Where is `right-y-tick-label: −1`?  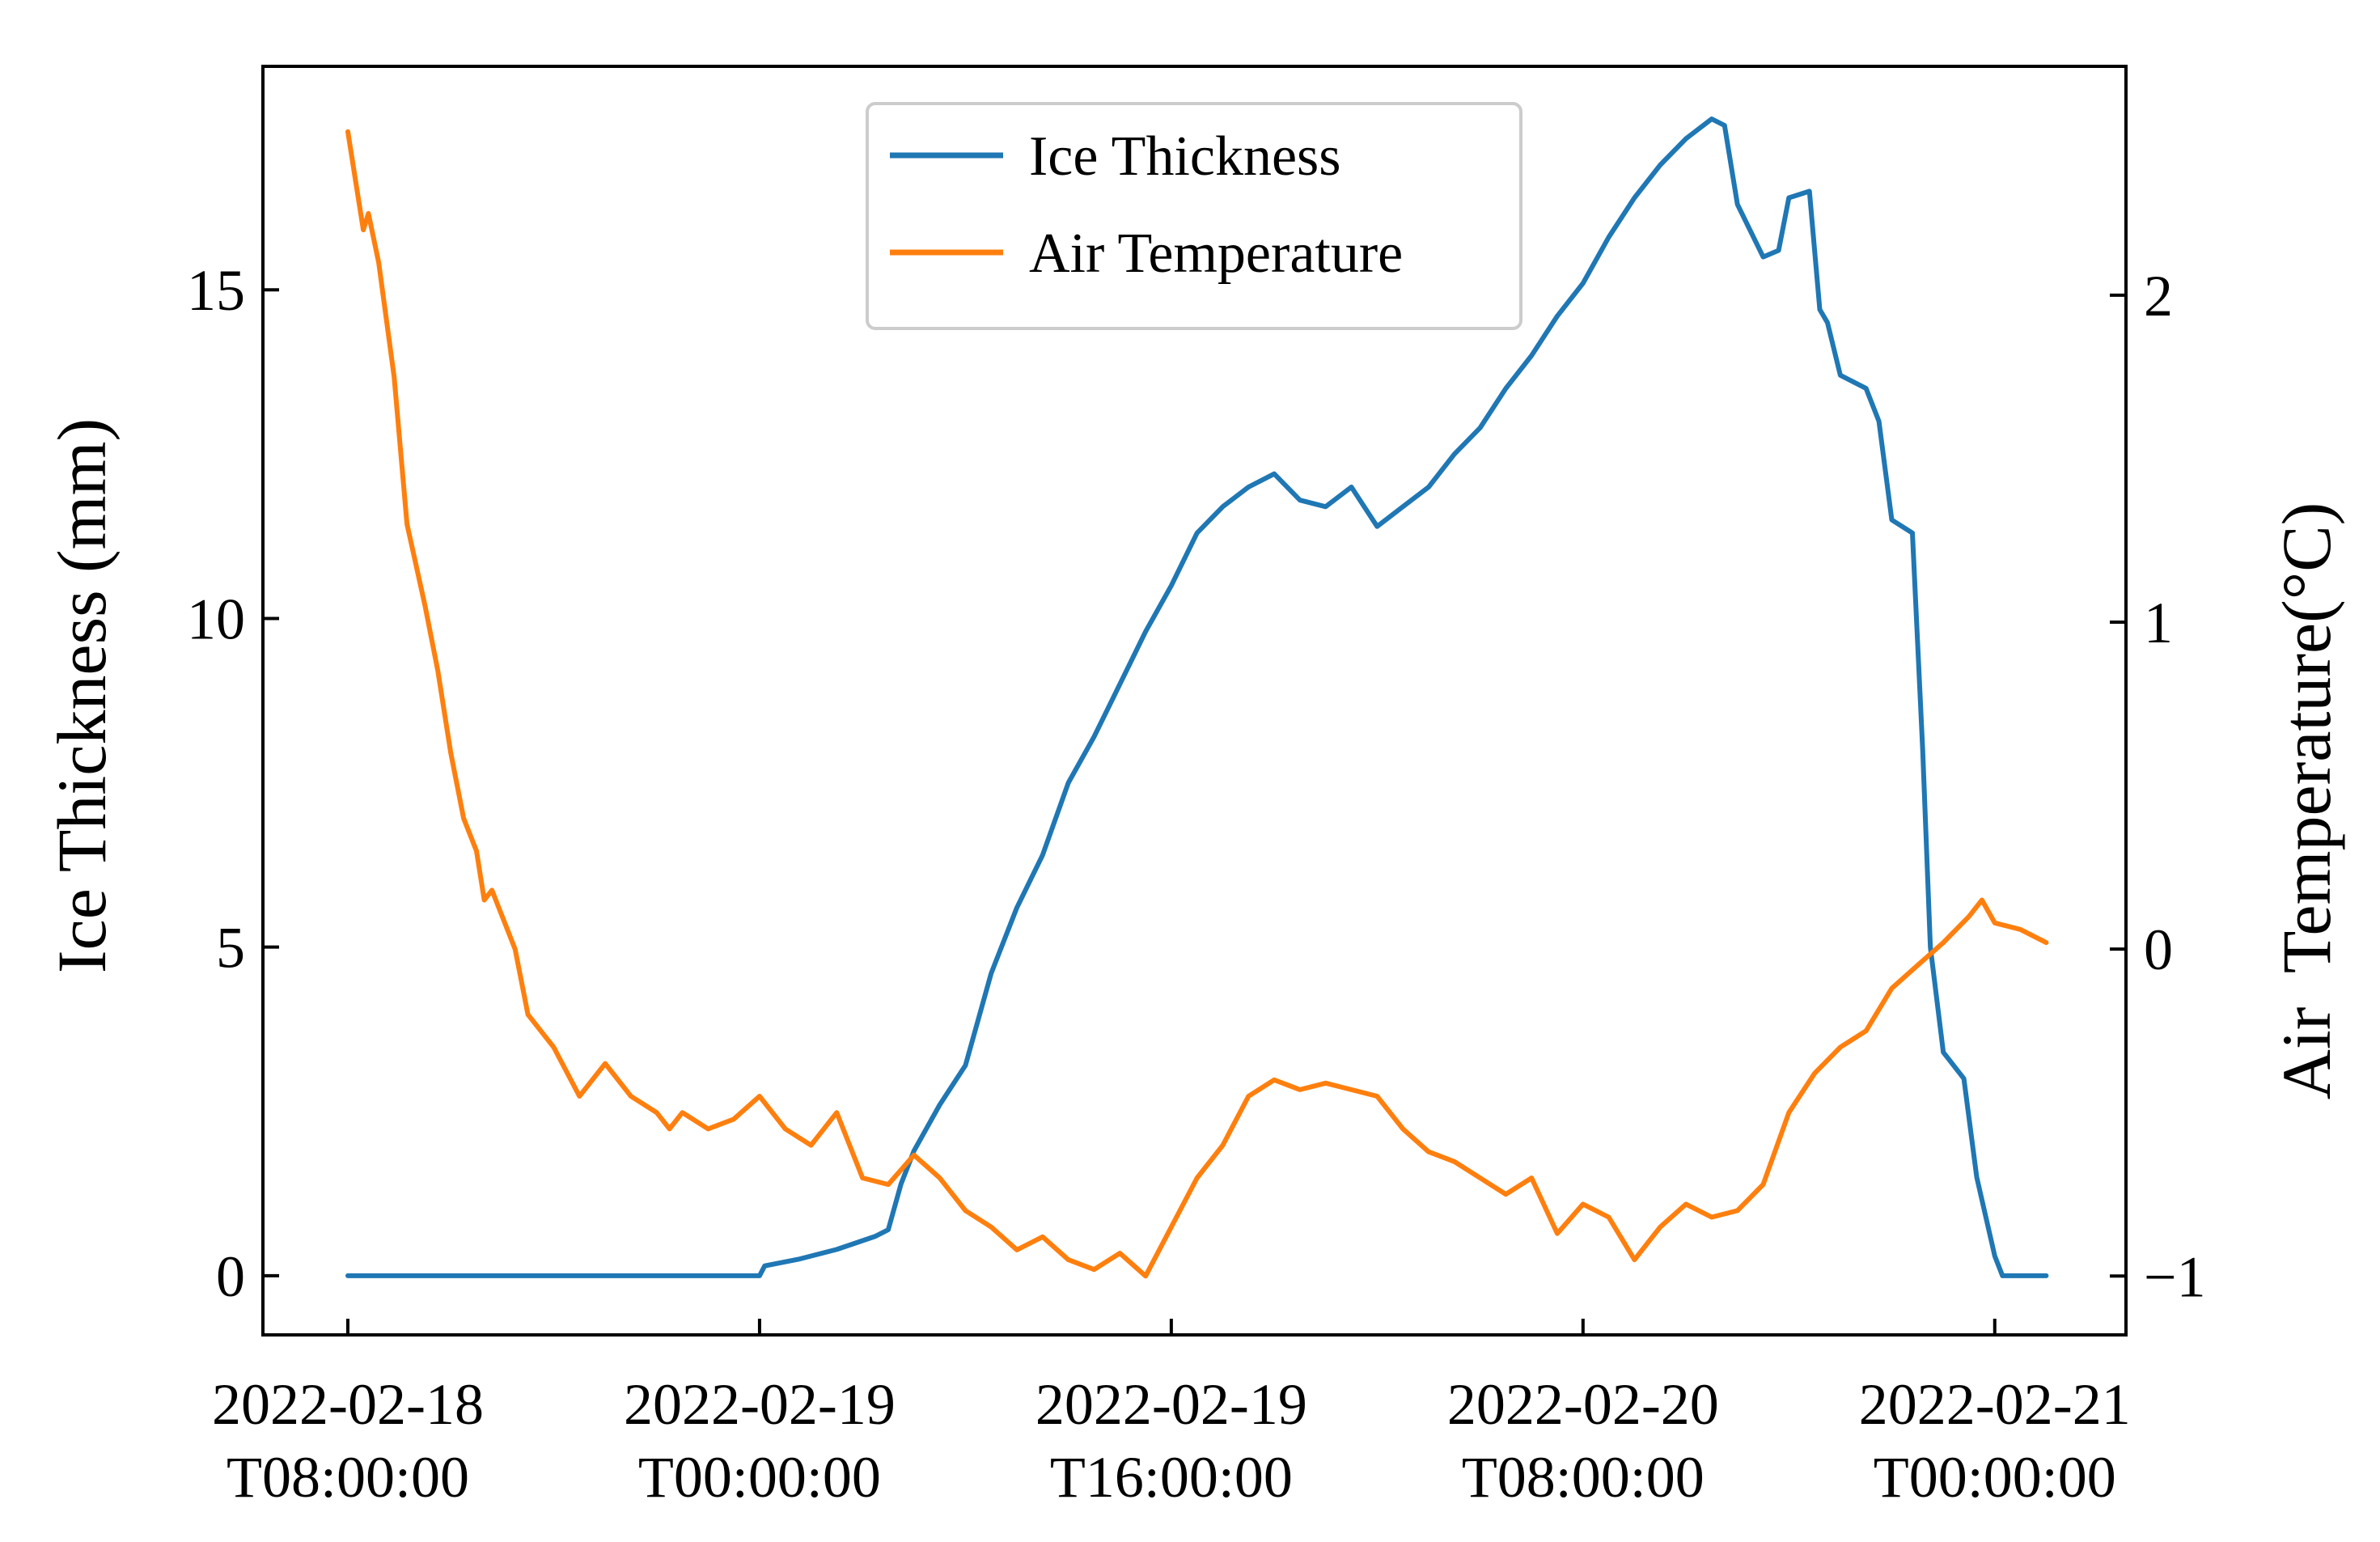
right-y-tick-label: −1 is located at coordinates (2175, 1276).